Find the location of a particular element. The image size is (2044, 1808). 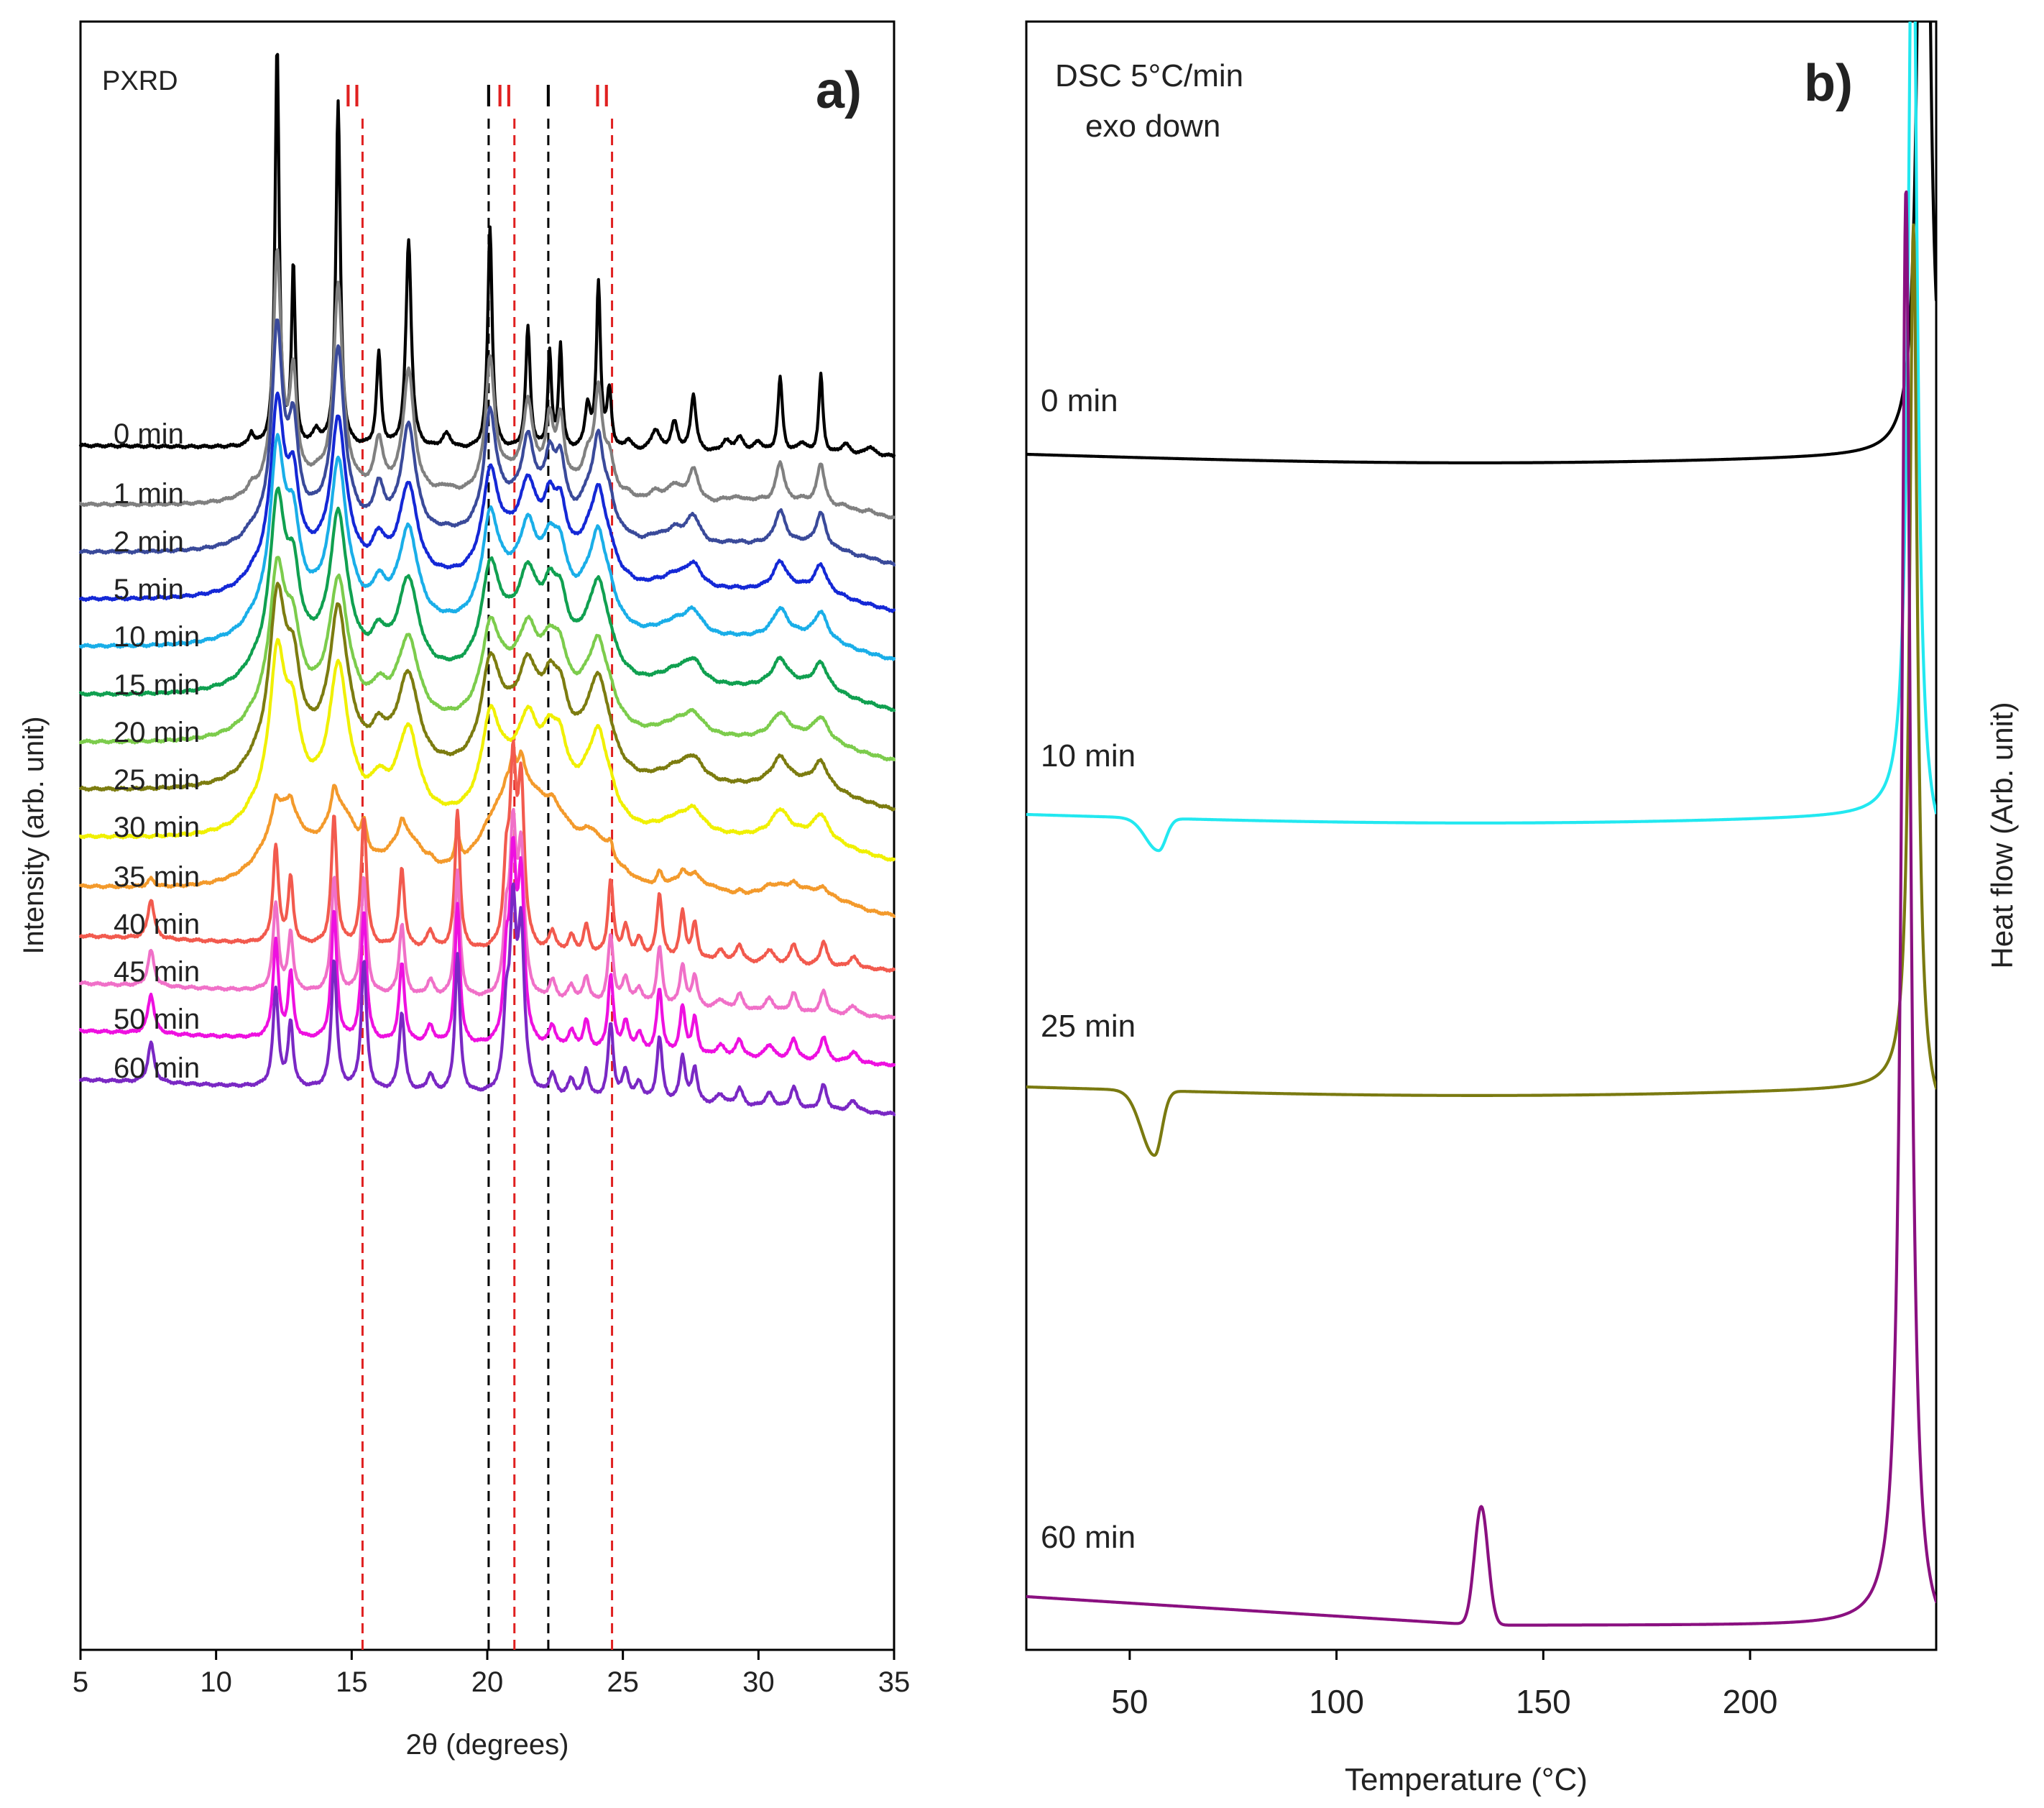

pxrd-trace-label: 2 min is located at coordinates (149, 542).